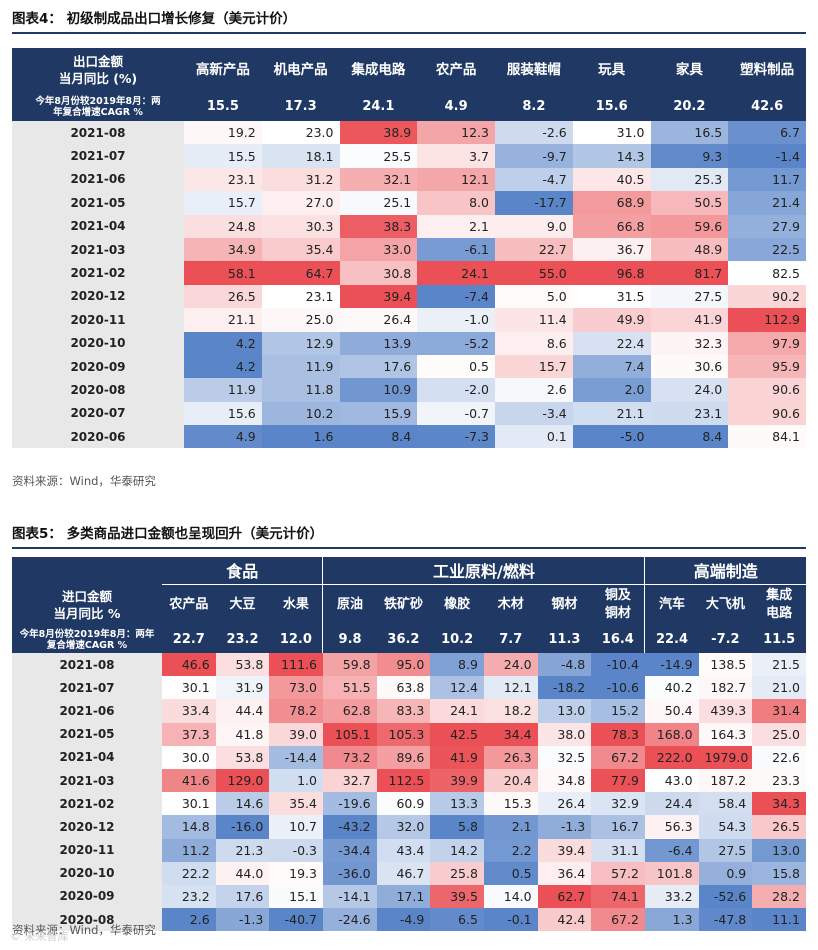 This screenshot has width=818, height=950. What do you see at coordinates (378, 343) in the screenshot?
I see `data-cell: 13.9` at bounding box center [378, 343].